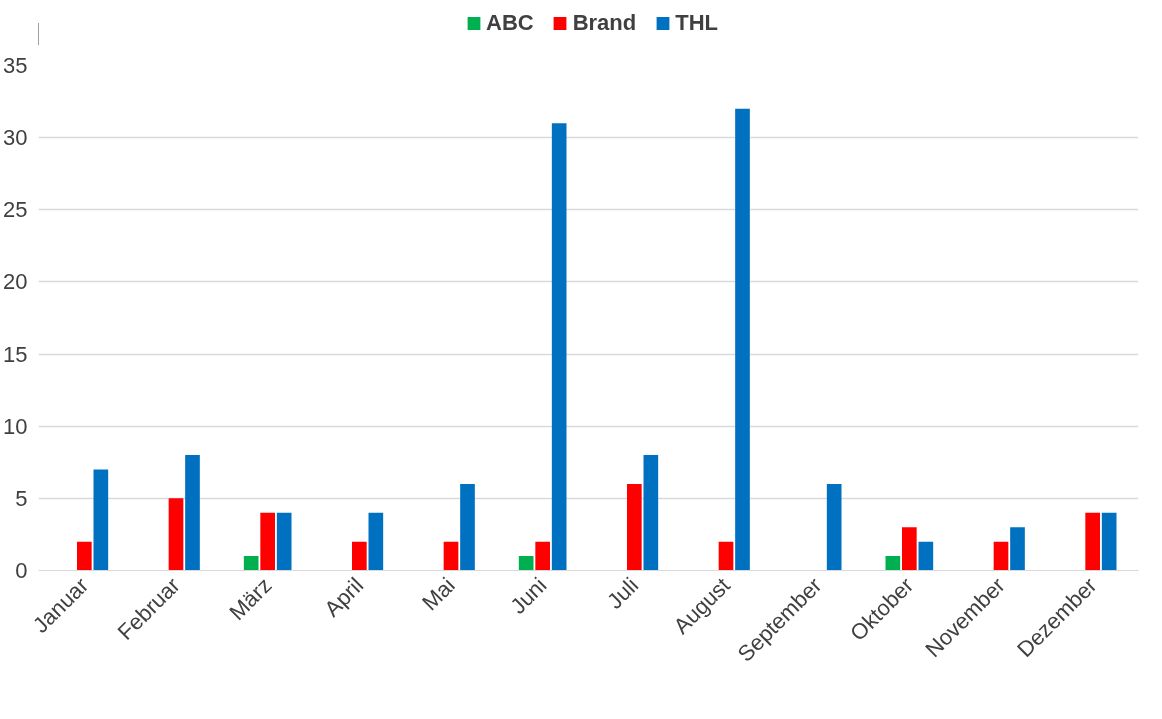 This screenshot has width=1162, height=719. Describe the element at coordinates (15, 426) in the screenshot. I see `y-tick-label: 10` at that location.